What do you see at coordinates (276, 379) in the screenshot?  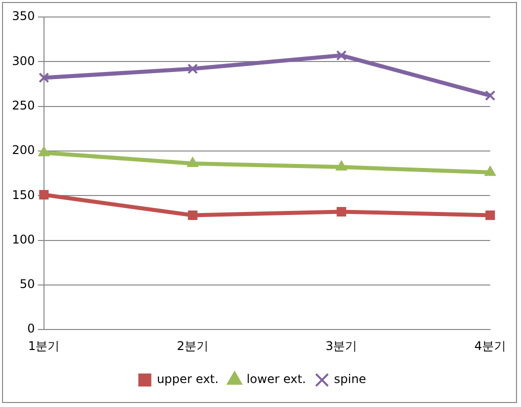 I see `legend-label: lower ext.` at bounding box center [276, 379].